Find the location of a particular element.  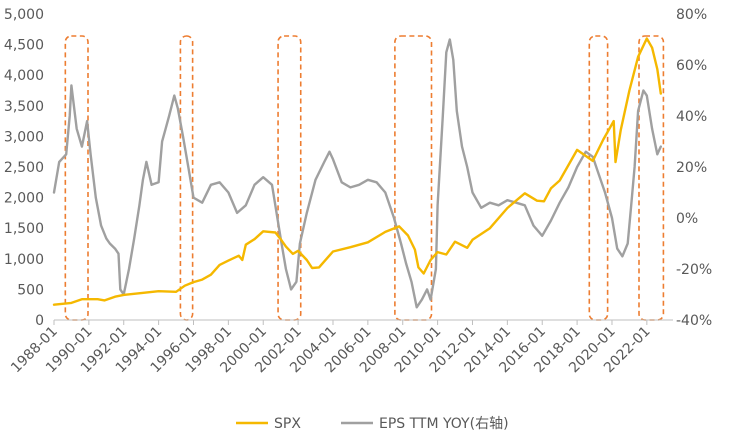

right-axis-tick-label: -40% is located at coordinates (694, 321).